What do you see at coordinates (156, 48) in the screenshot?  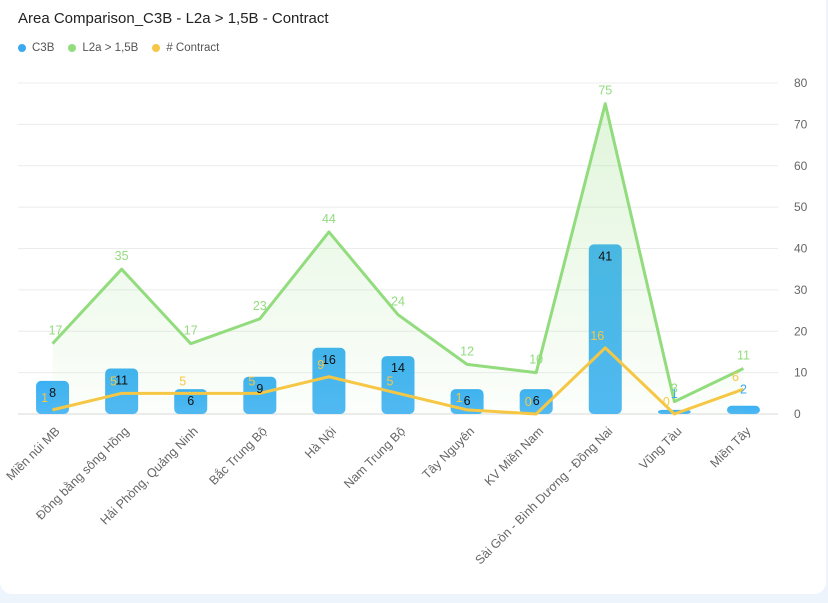 I see `legend-dot-contract` at bounding box center [156, 48].